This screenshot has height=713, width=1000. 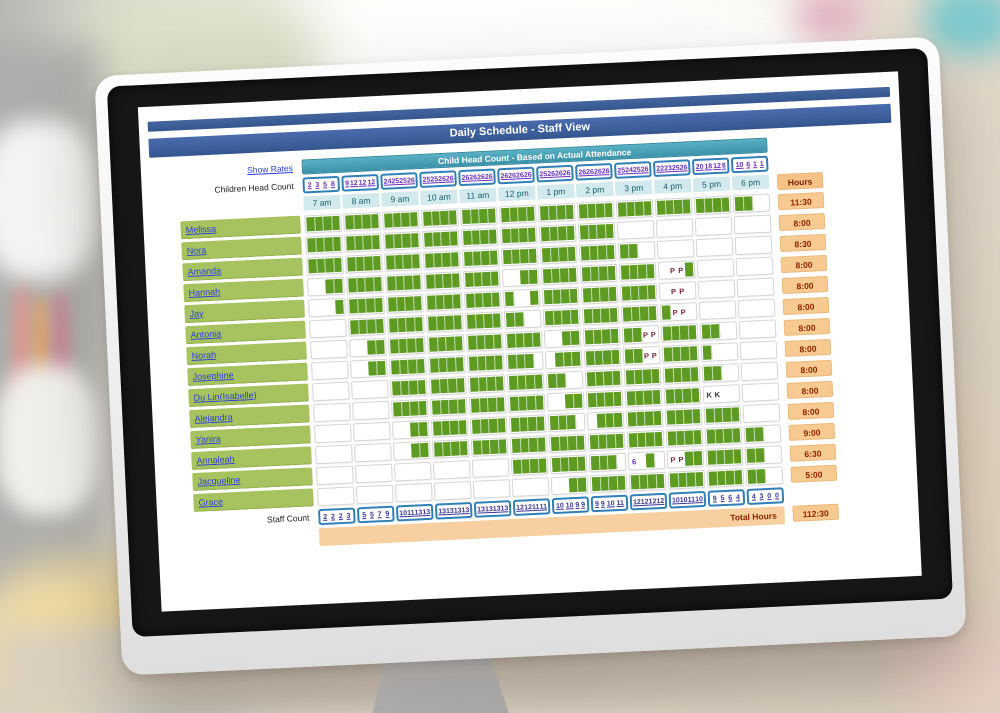 I want to click on staff-name-link: Jay, so click(x=196, y=313).